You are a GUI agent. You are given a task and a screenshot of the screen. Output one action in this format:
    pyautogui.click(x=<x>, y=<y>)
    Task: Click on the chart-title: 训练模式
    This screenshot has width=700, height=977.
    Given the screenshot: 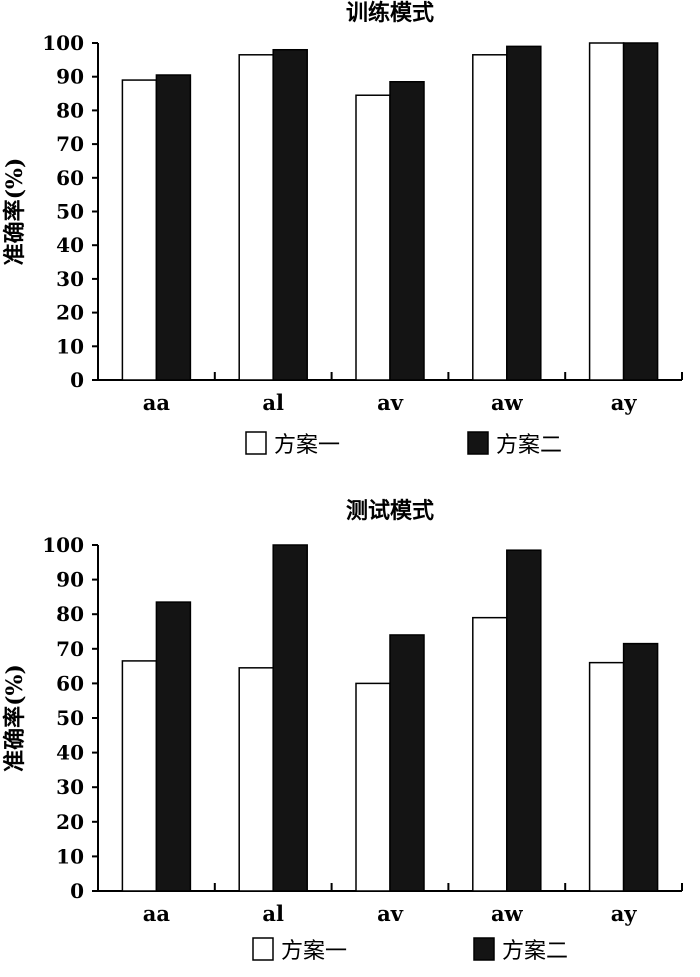 What is the action you would take?
    pyautogui.click(x=390, y=13)
    